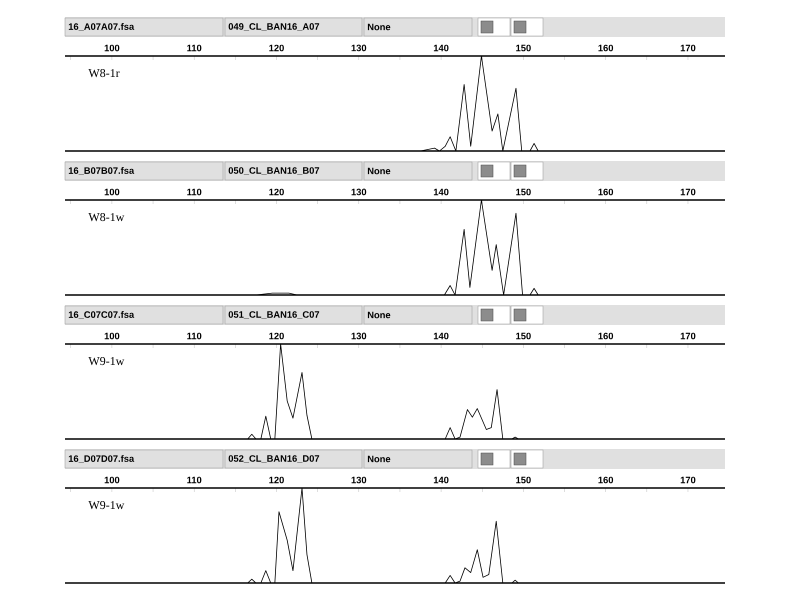 This screenshot has height=600, width=800. Describe the element at coordinates (101, 459) in the screenshot. I see `text: 16_D07D07.fsa` at that location.